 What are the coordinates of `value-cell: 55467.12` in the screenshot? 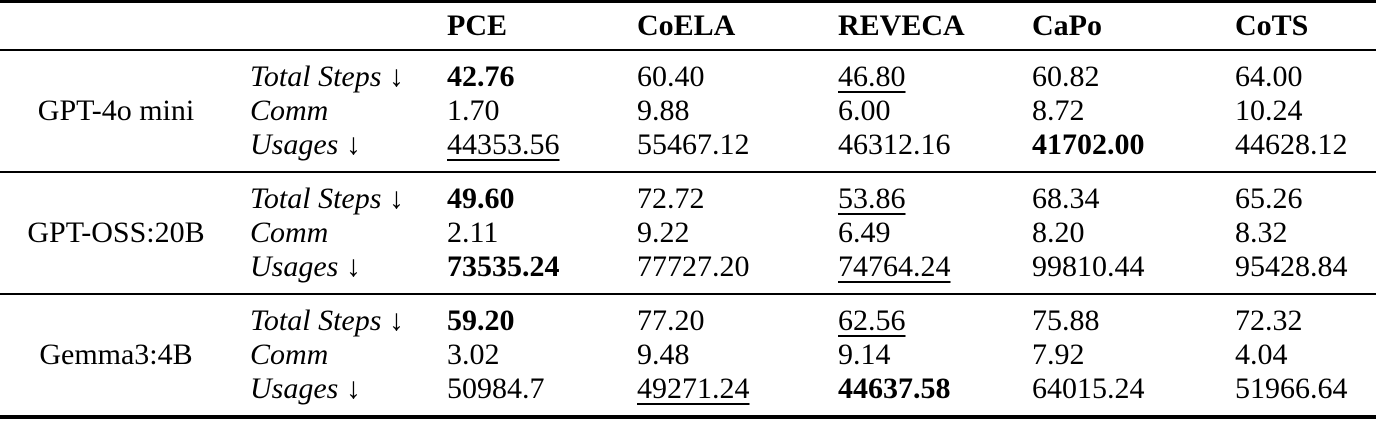 It's located at (693, 144).